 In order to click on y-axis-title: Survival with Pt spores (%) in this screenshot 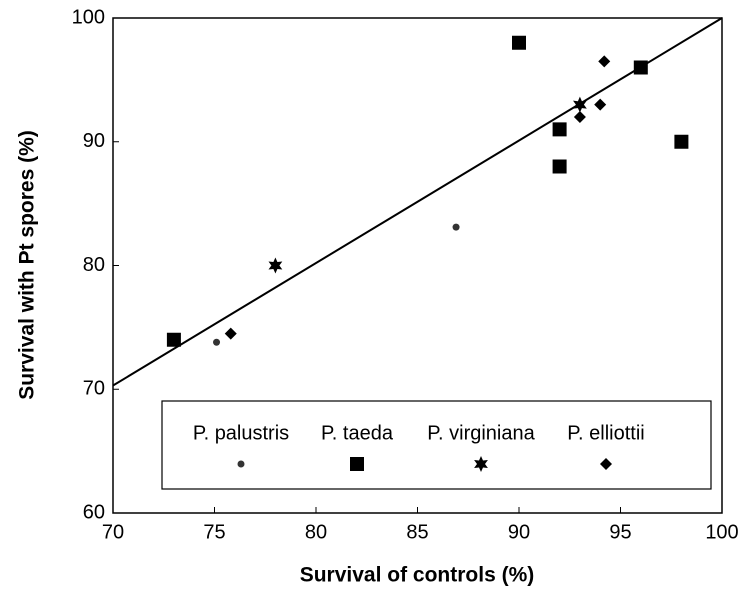, I will do `click(27, 265)`.